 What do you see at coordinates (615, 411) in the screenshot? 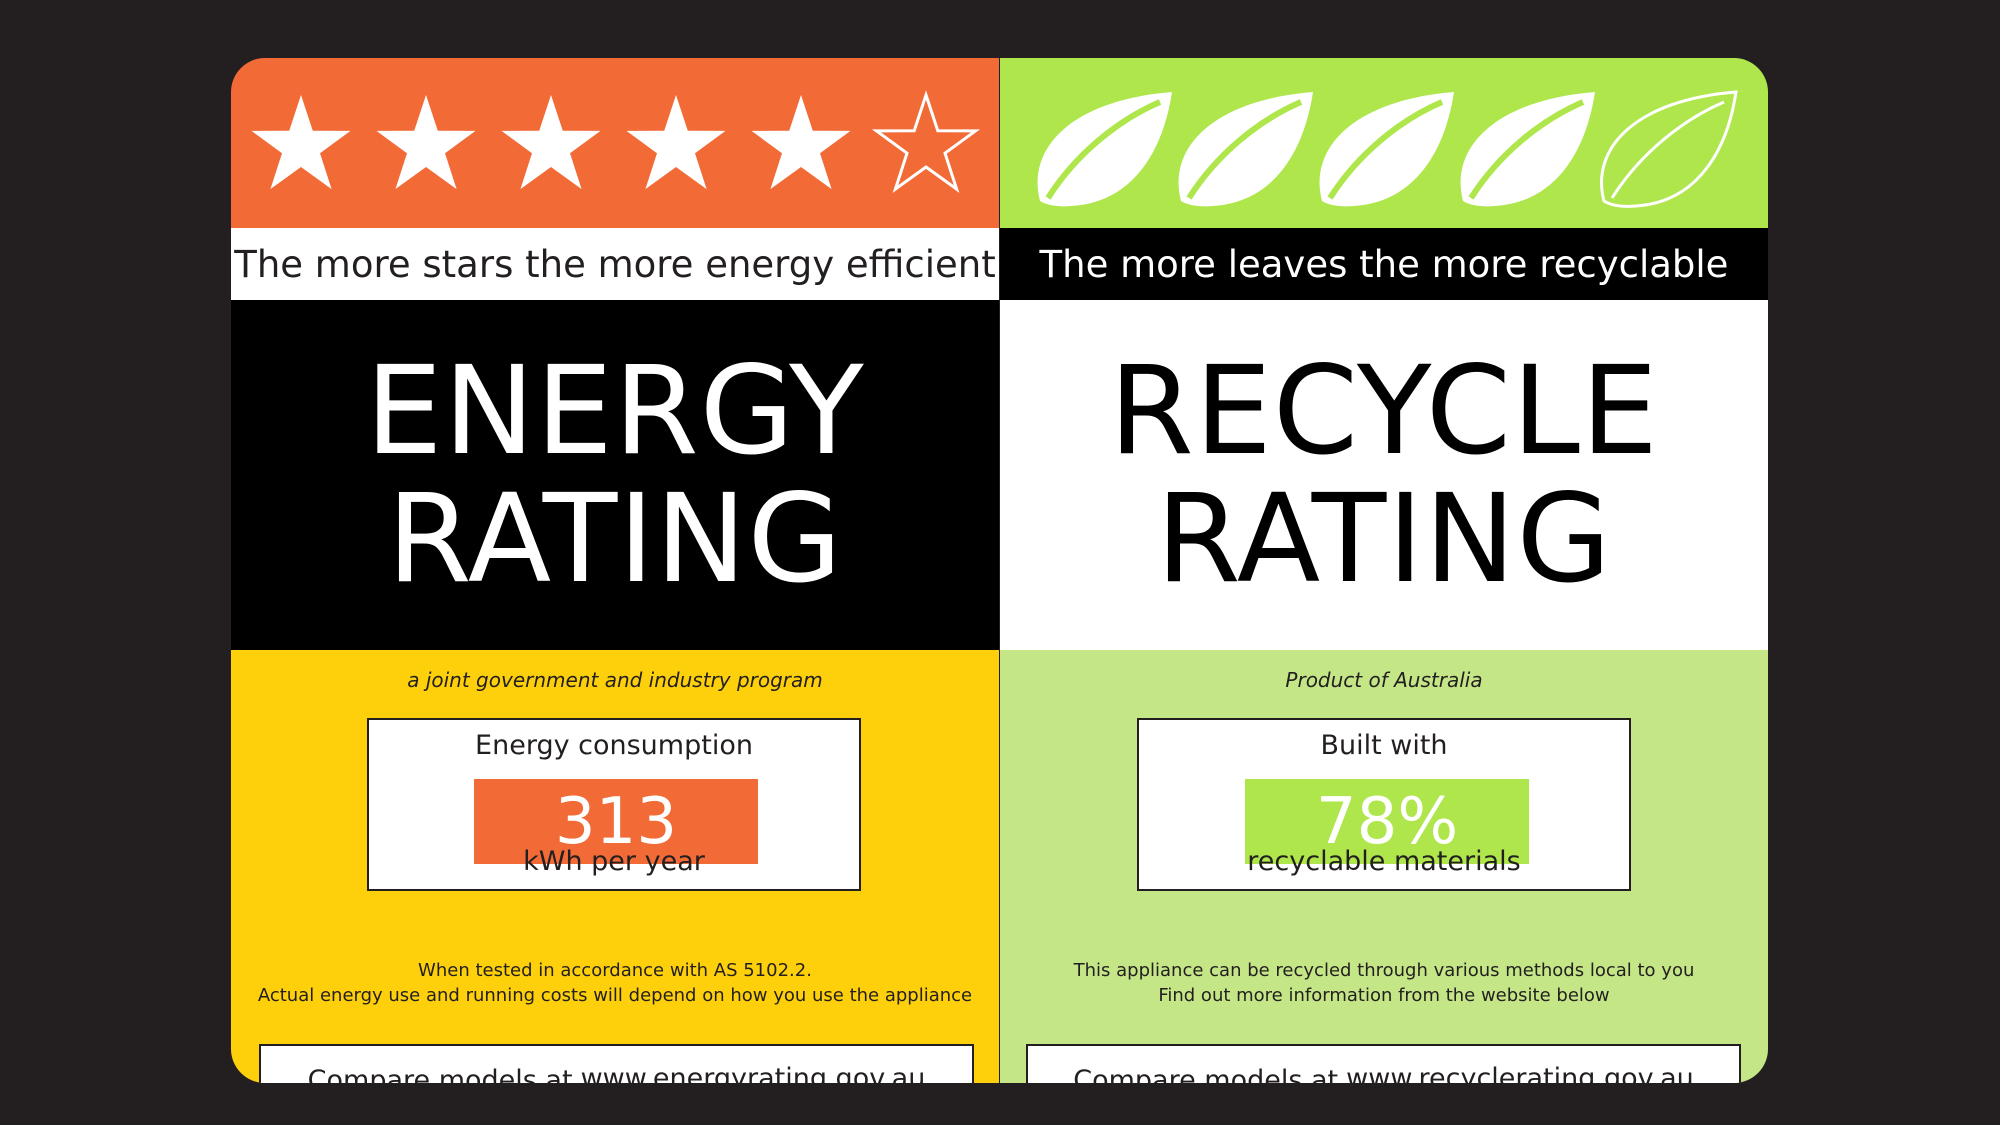
I see `energy-title-line1: ENERGY` at bounding box center [615, 411].